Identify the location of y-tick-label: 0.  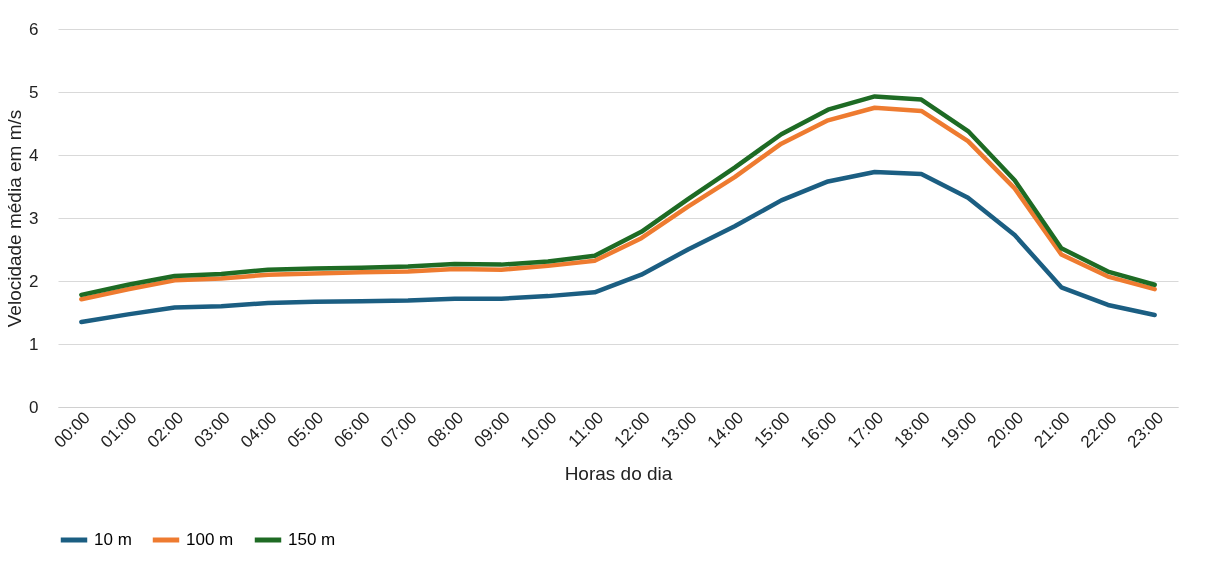
(34, 407).